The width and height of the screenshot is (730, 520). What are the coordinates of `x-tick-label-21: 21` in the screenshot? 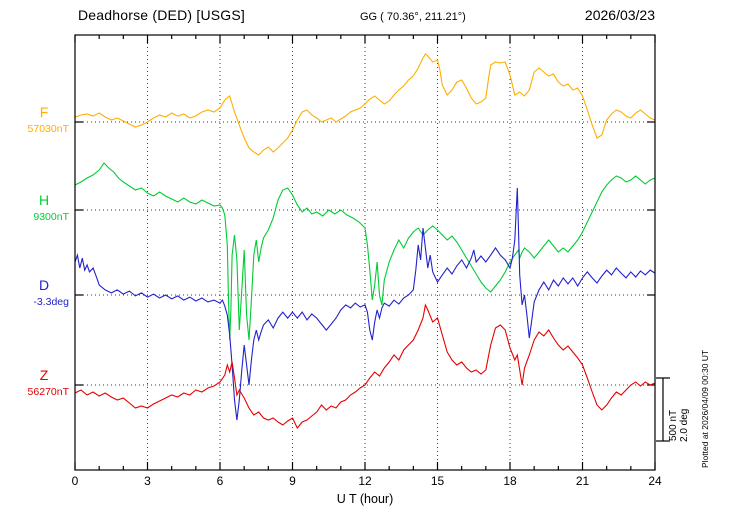 It's located at (582, 481).